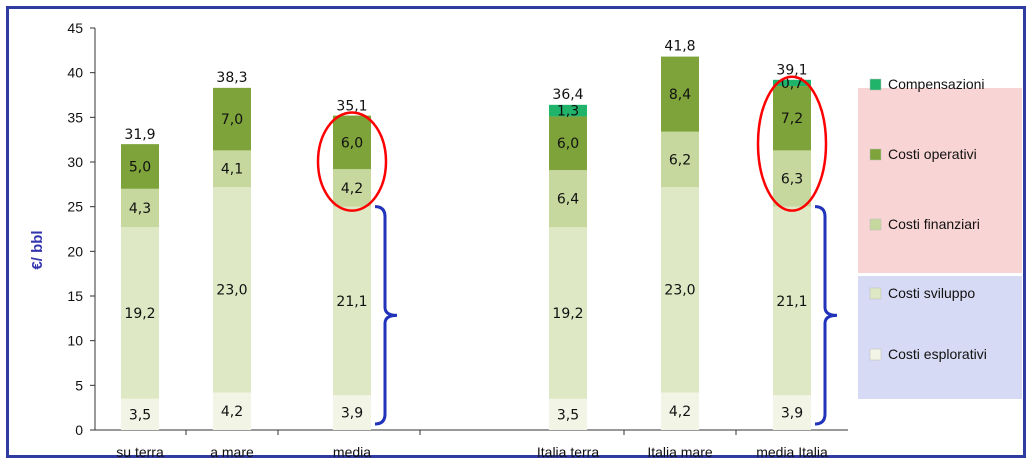 The width and height of the screenshot is (1034, 465). What do you see at coordinates (934, 224) in the screenshot?
I see `legend-label: Costi finanziari` at bounding box center [934, 224].